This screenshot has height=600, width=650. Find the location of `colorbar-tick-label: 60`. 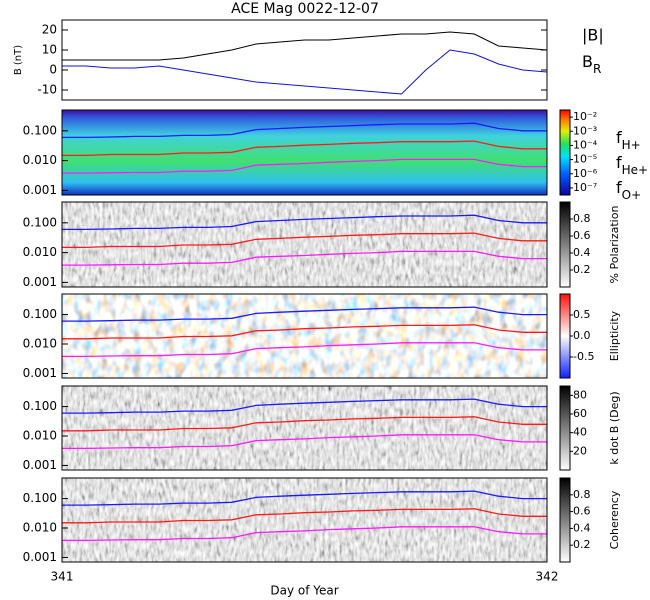

colorbar-tick-label: 60 is located at coordinates (580, 413).